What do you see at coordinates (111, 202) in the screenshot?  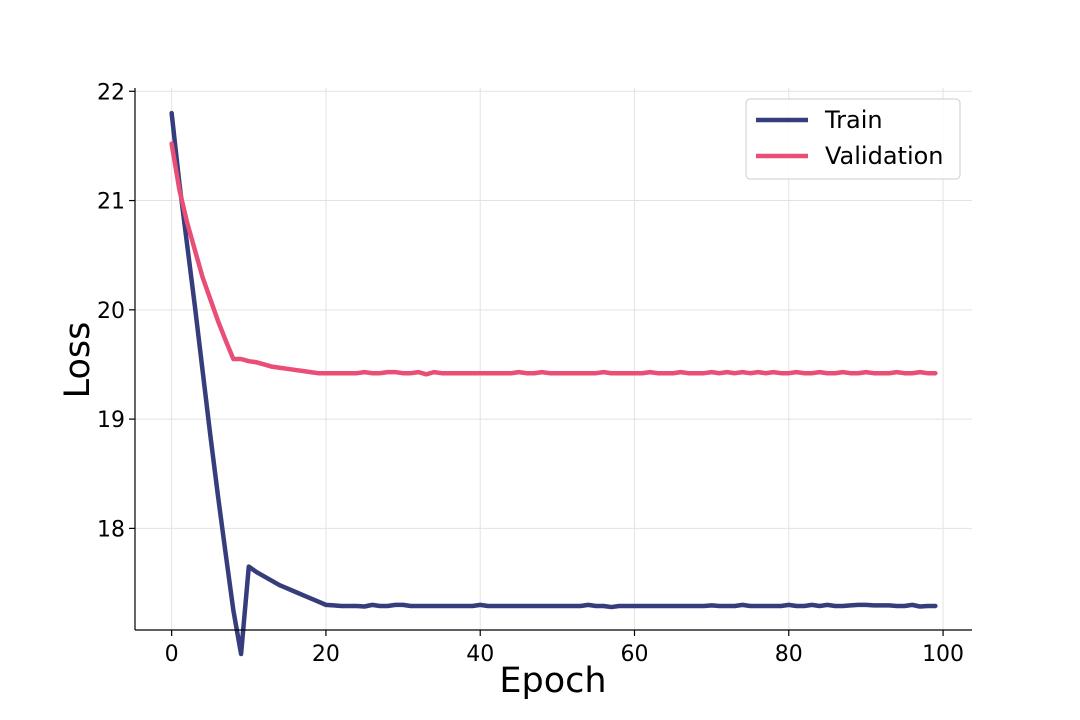 I see `y-tick-label: 21` at bounding box center [111, 202].